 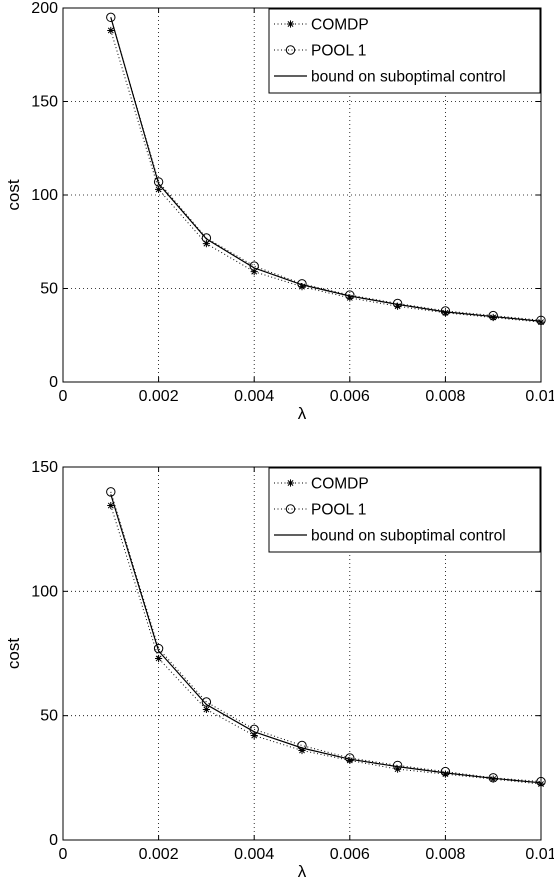 What do you see at coordinates (44, 8) in the screenshot?
I see `y-tick-label: 200` at bounding box center [44, 8].